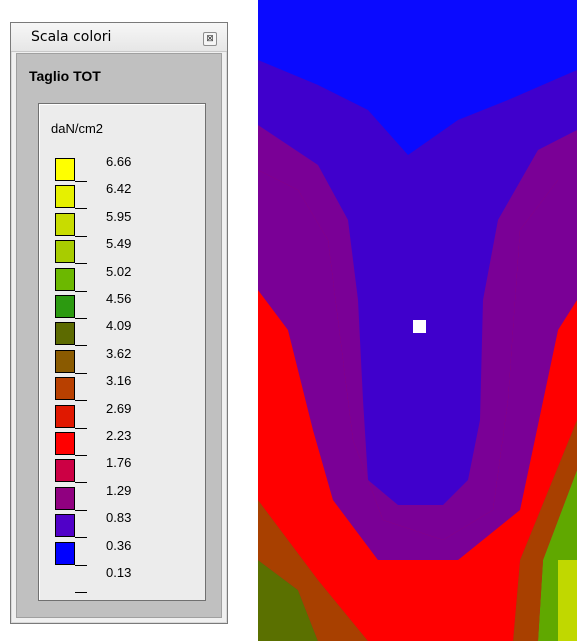  I want to click on scale-value-label: 2.23, so click(119, 435).